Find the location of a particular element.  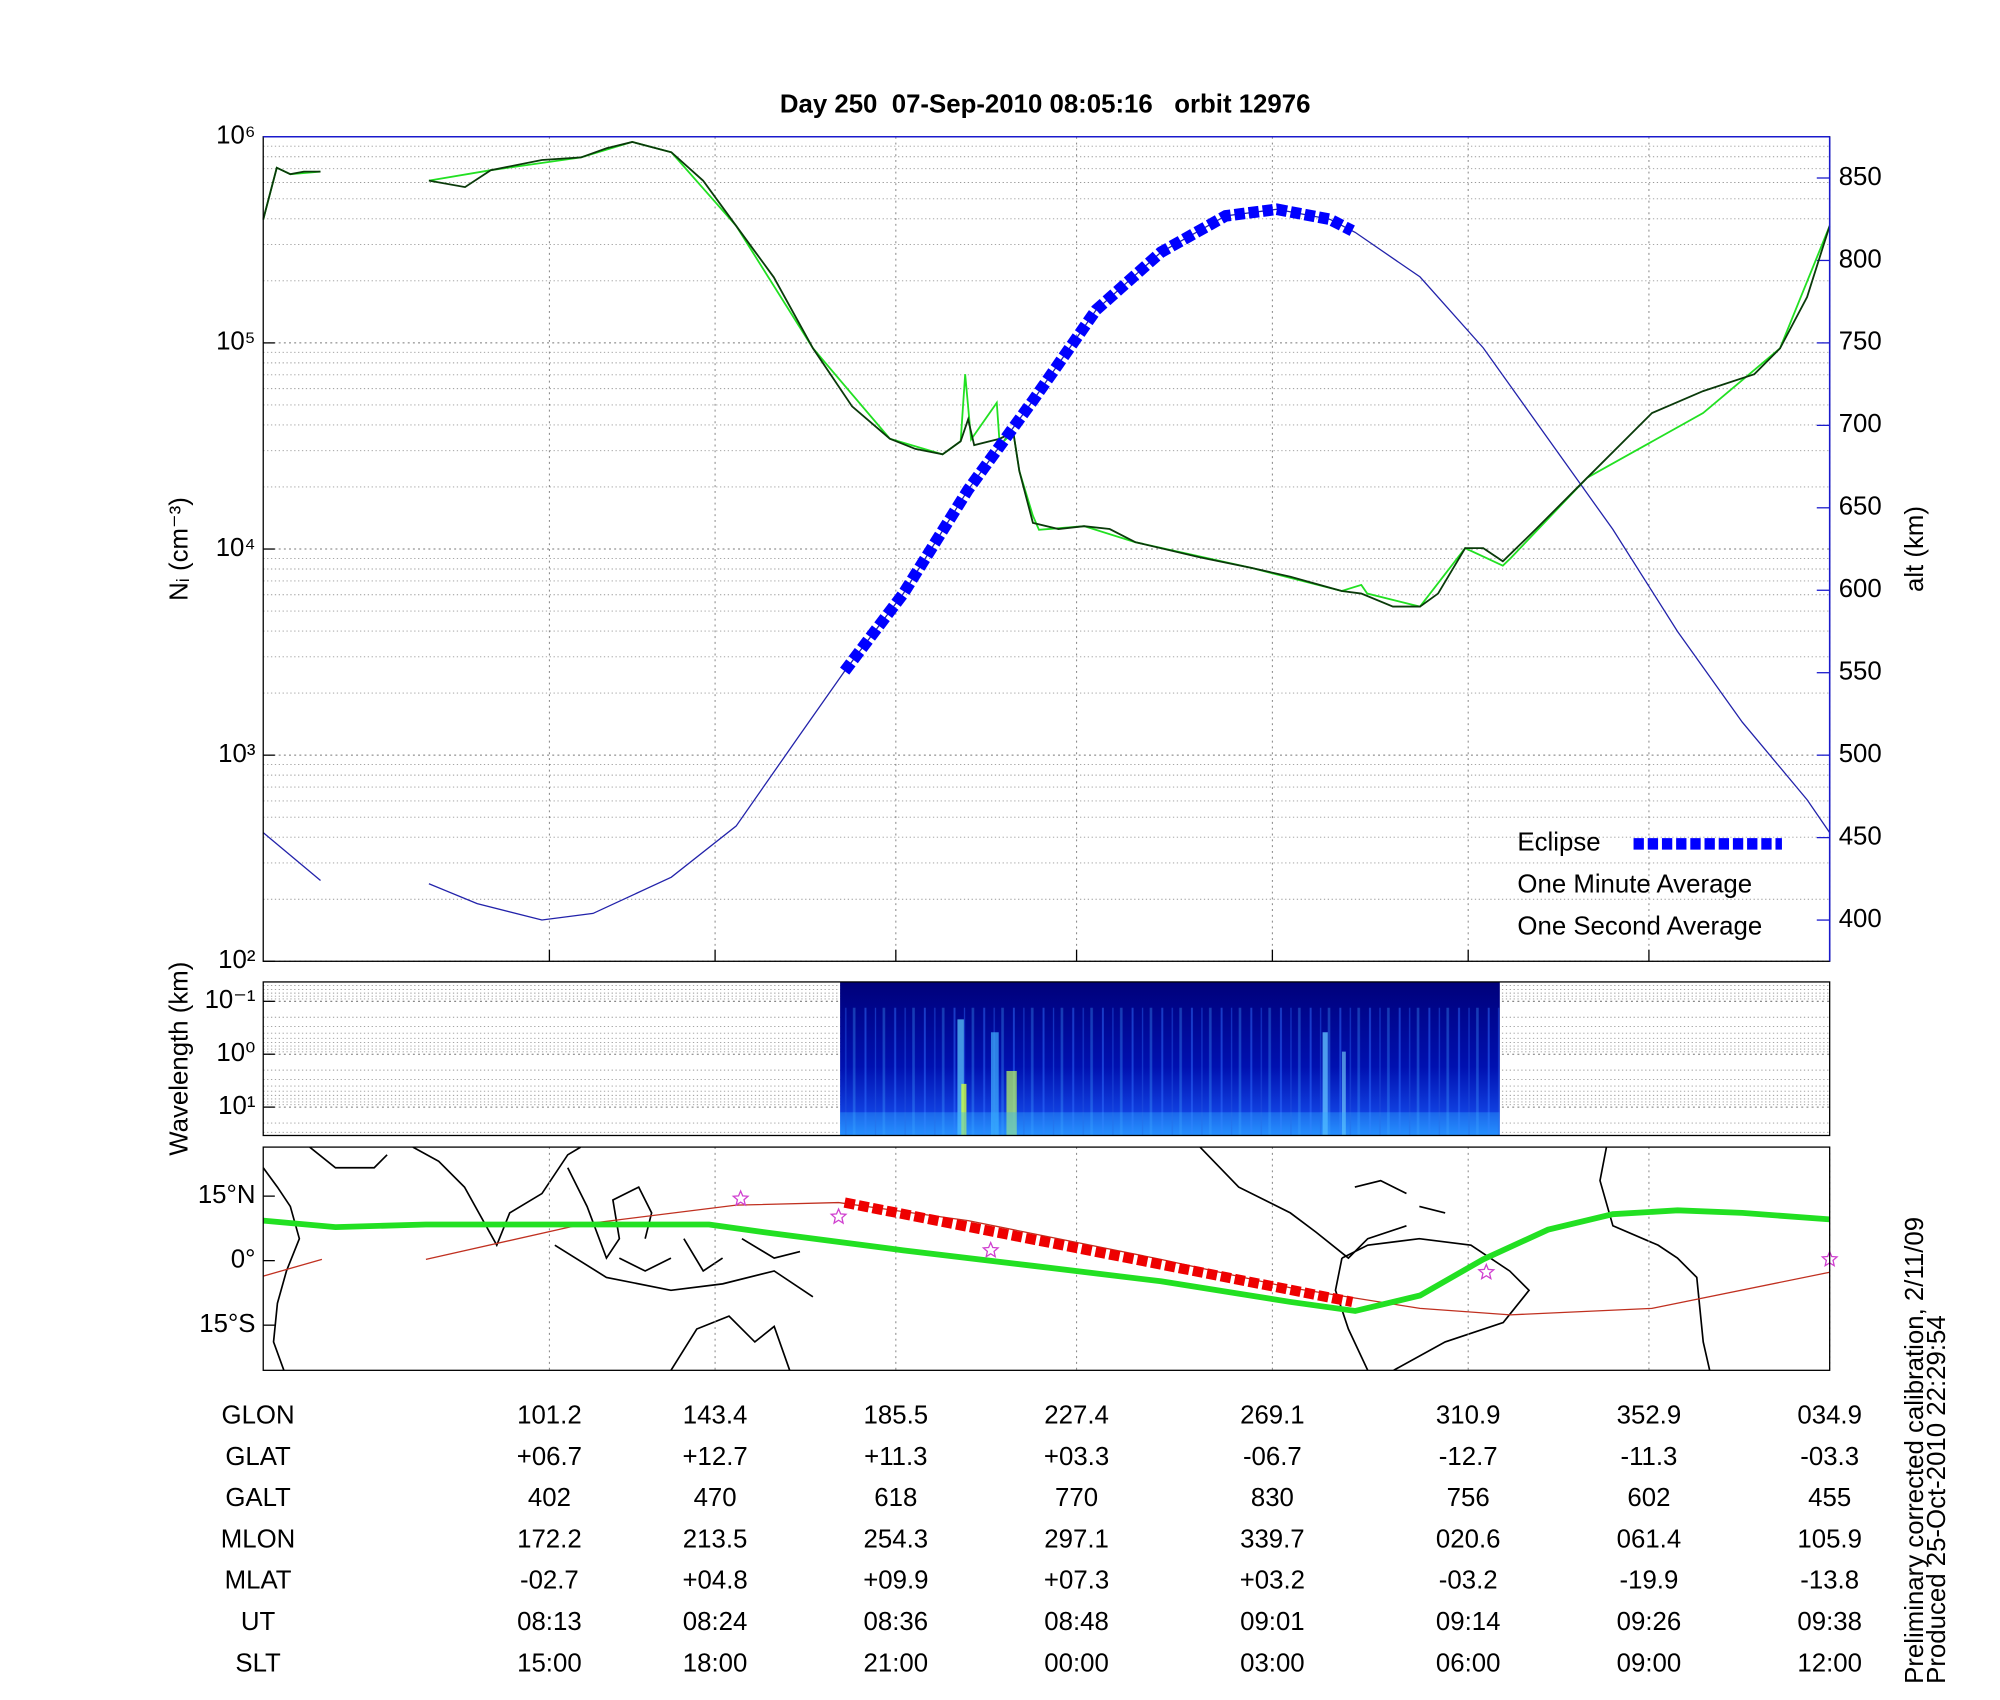

table-cell: 756 is located at coordinates (1468, 1498).